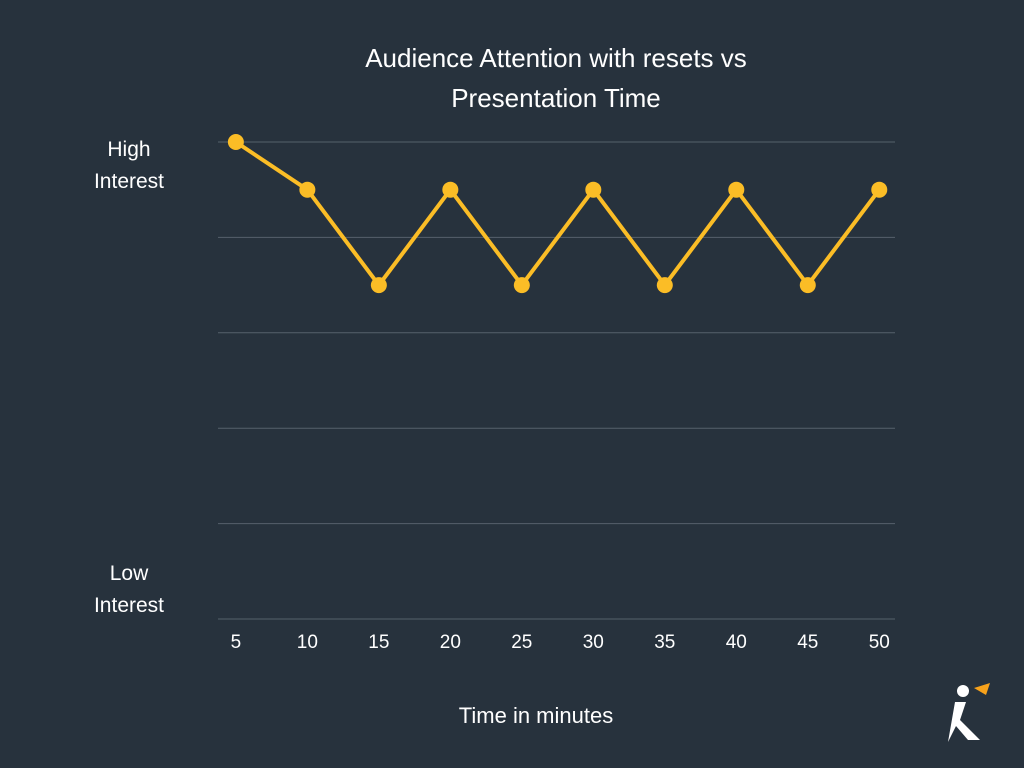 This screenshot has width=1024, height=768. I want to click on x-tick-label: 50, so click(879, 642).